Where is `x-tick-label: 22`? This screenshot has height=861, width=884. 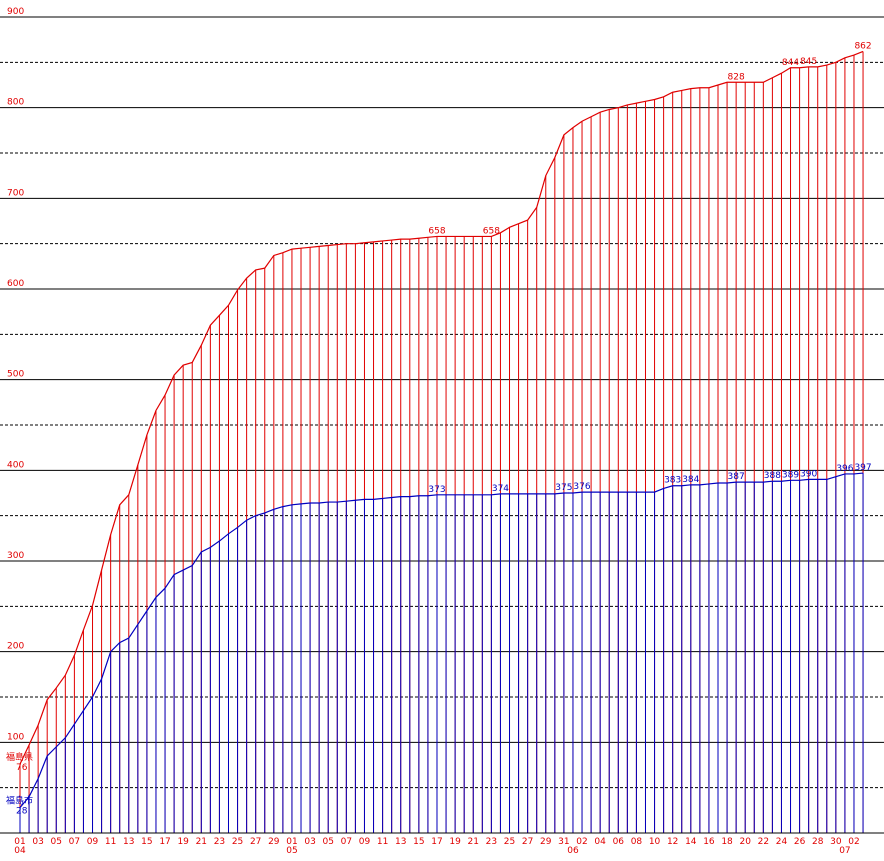 x-tick-label: 22 is located at coordinates (763, 842).